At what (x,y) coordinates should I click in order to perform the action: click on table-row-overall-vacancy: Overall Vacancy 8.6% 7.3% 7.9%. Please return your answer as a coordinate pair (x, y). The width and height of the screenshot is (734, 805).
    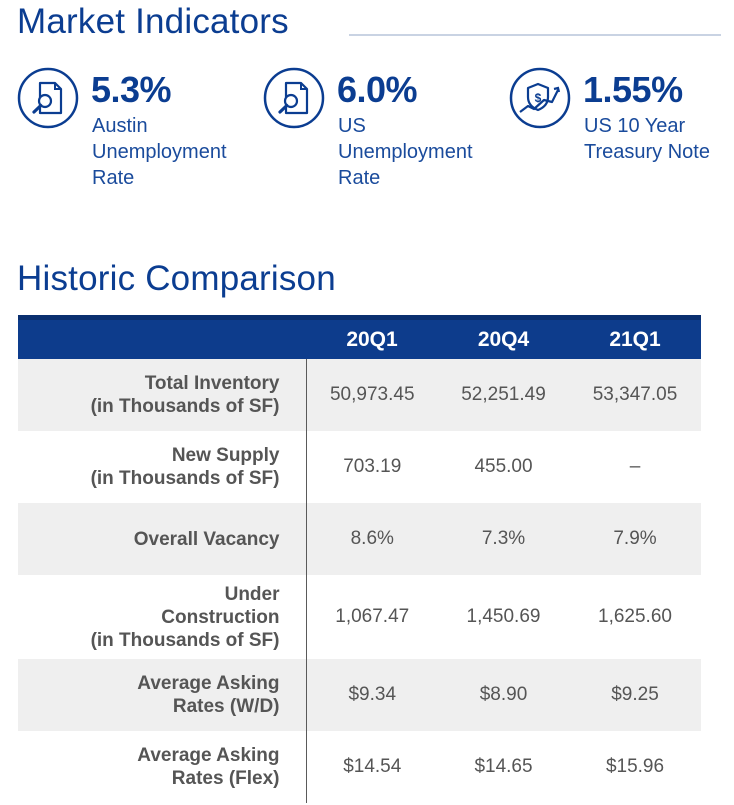
    Looking at the image, I should click on (359, 539).